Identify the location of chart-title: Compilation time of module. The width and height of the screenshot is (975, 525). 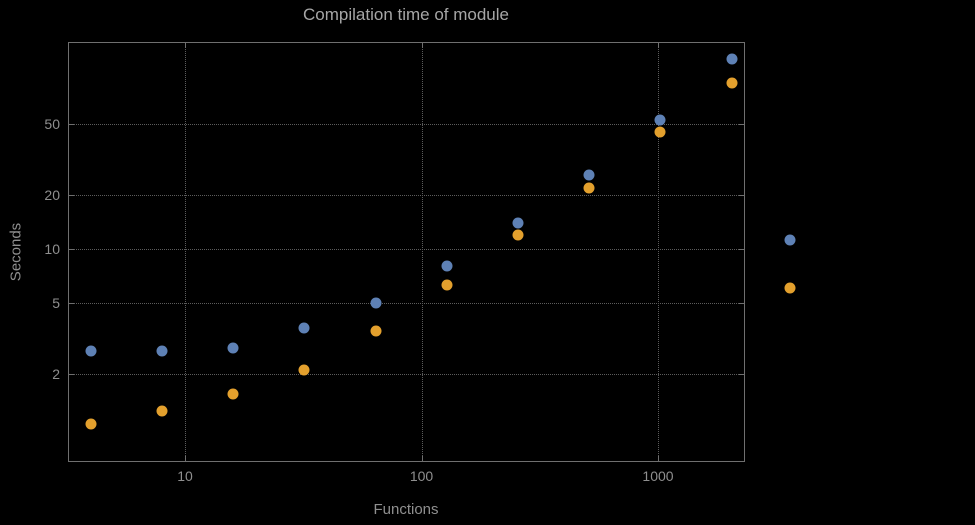
(406, 14).